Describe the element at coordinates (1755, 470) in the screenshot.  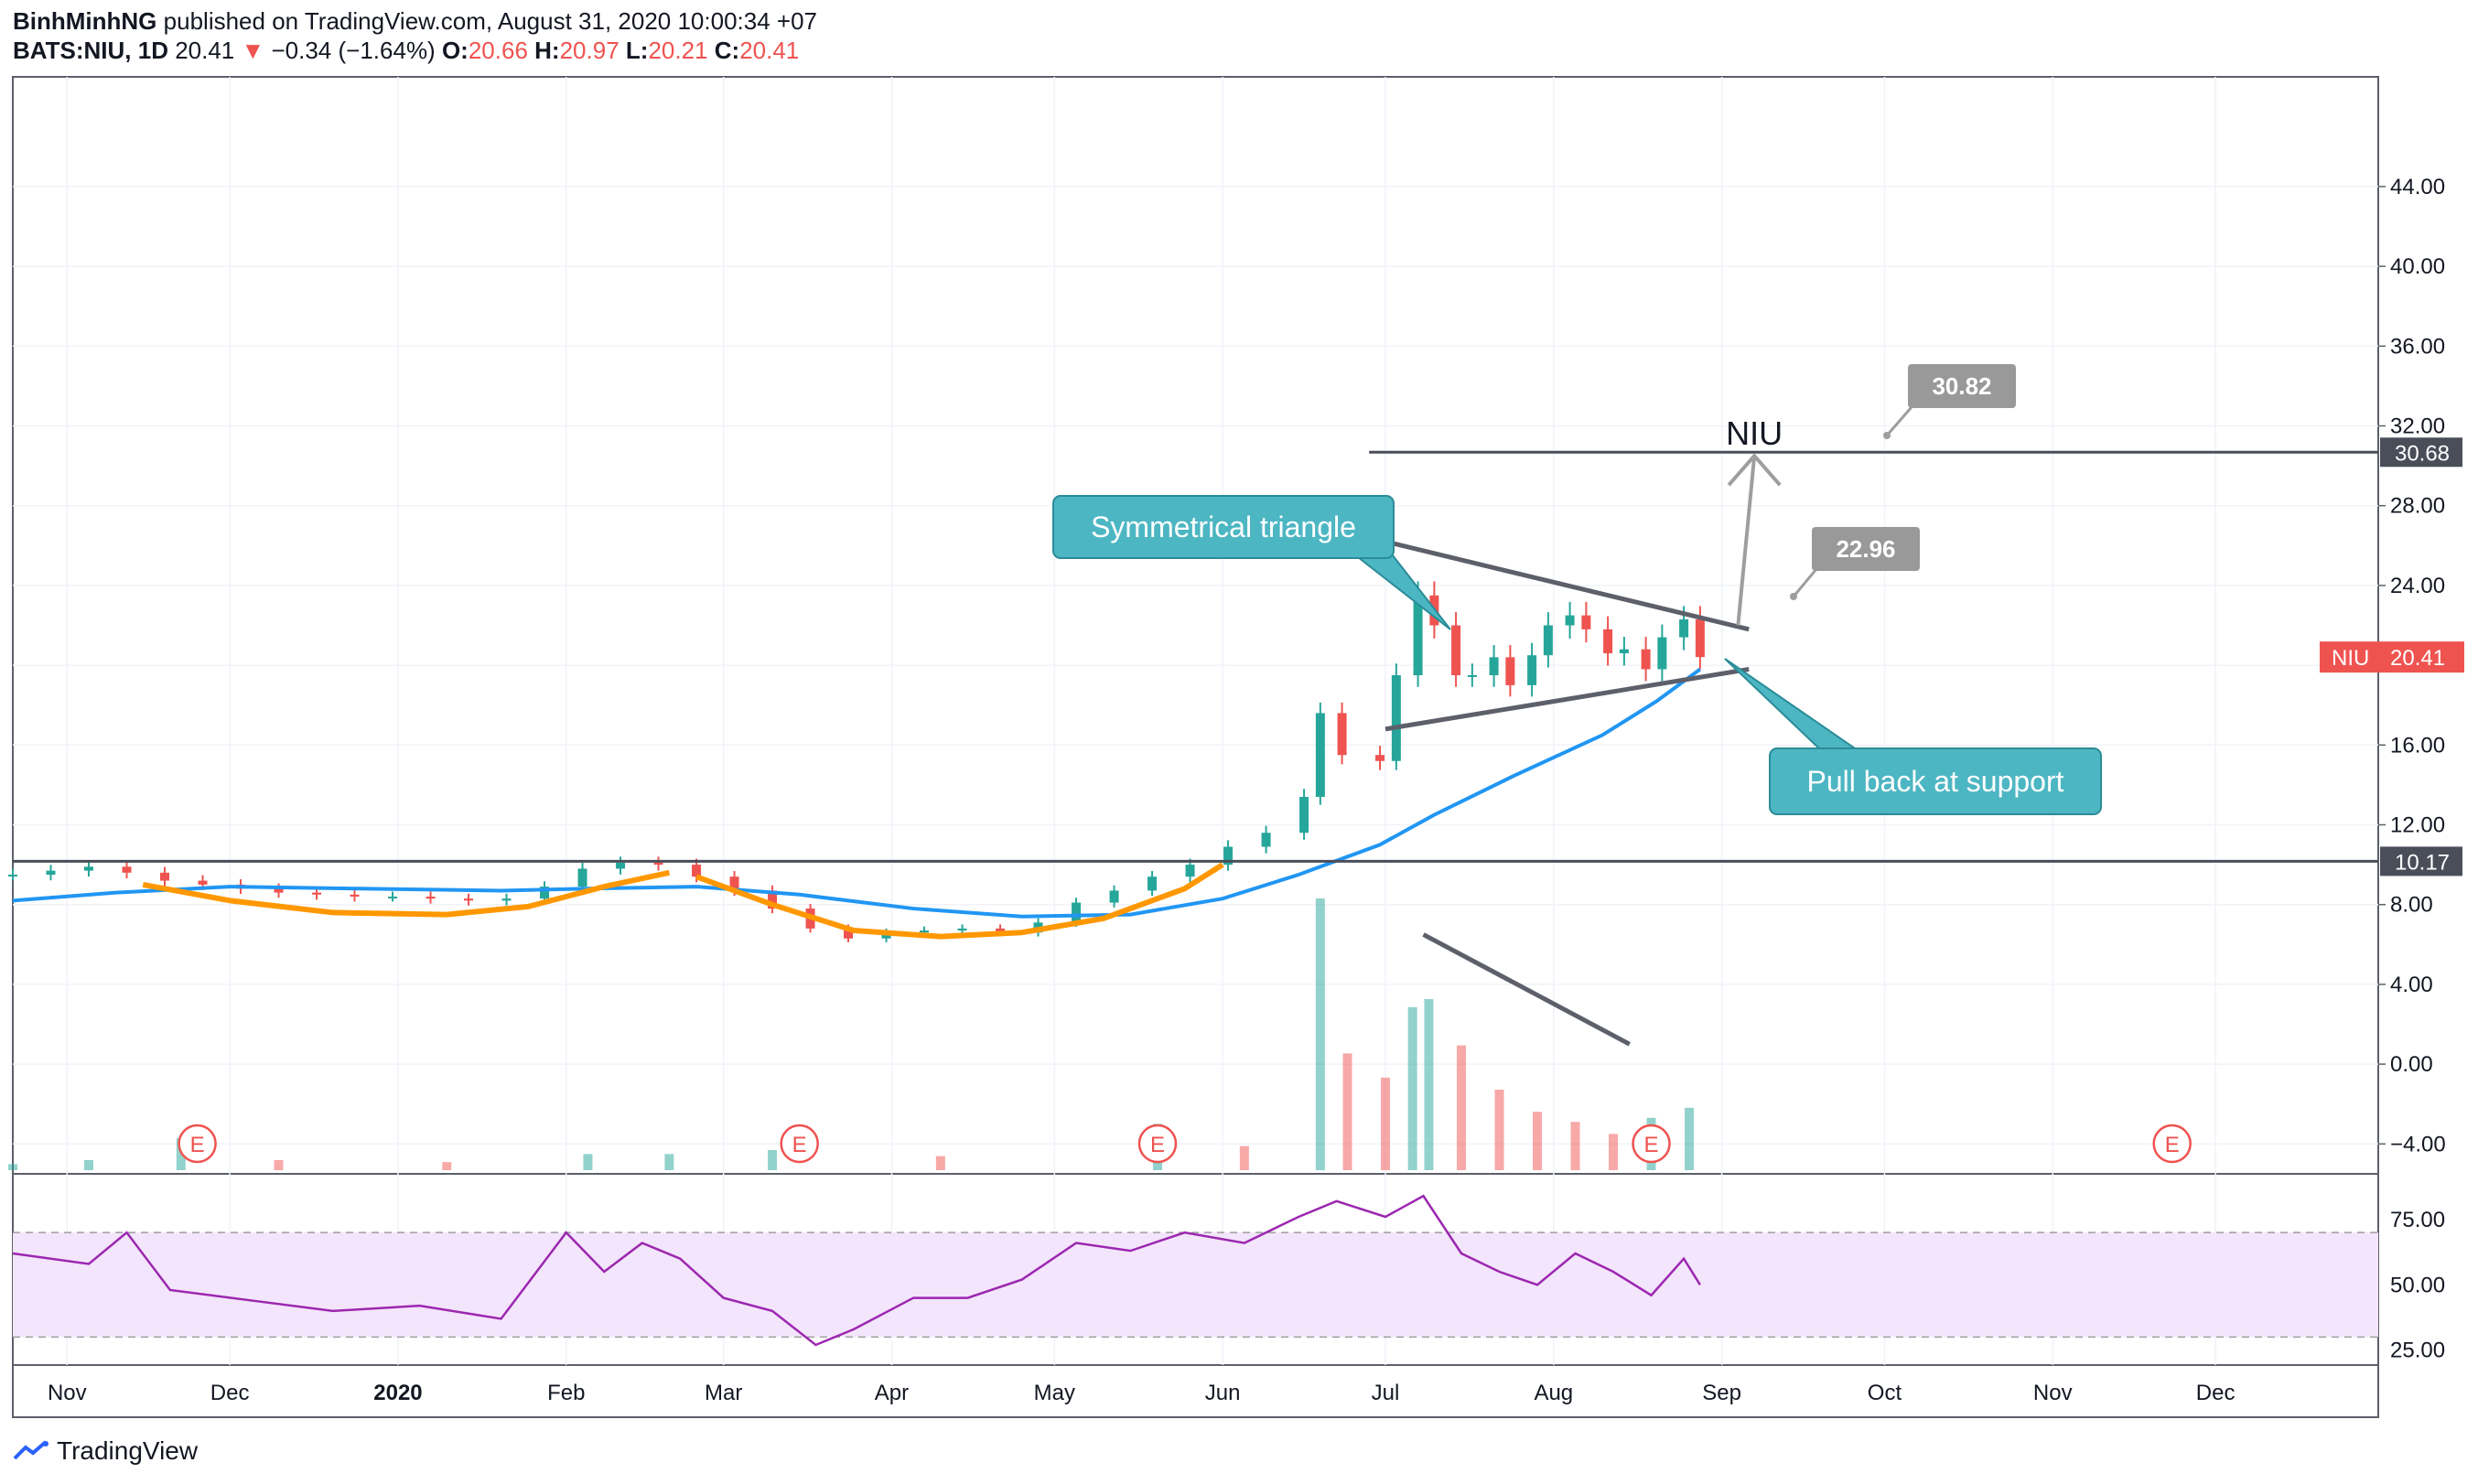
I see `target-arrow-head` at that location.